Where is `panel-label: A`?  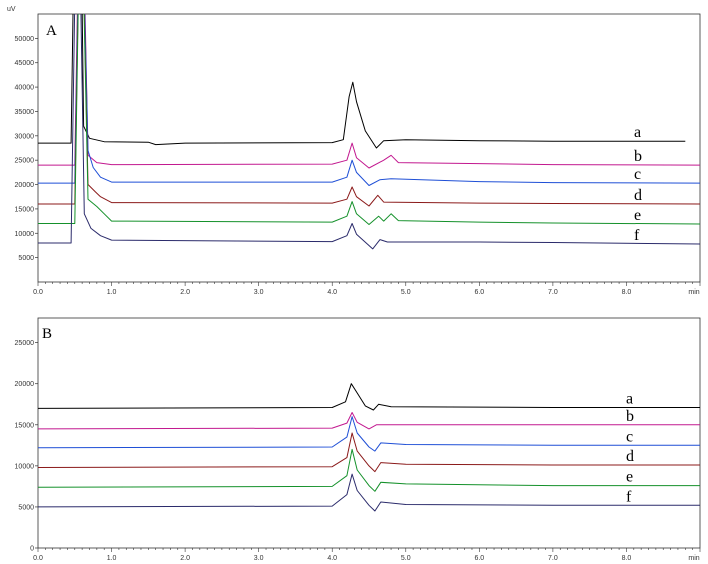
panel-label: A is located at coordinates (51, 31).